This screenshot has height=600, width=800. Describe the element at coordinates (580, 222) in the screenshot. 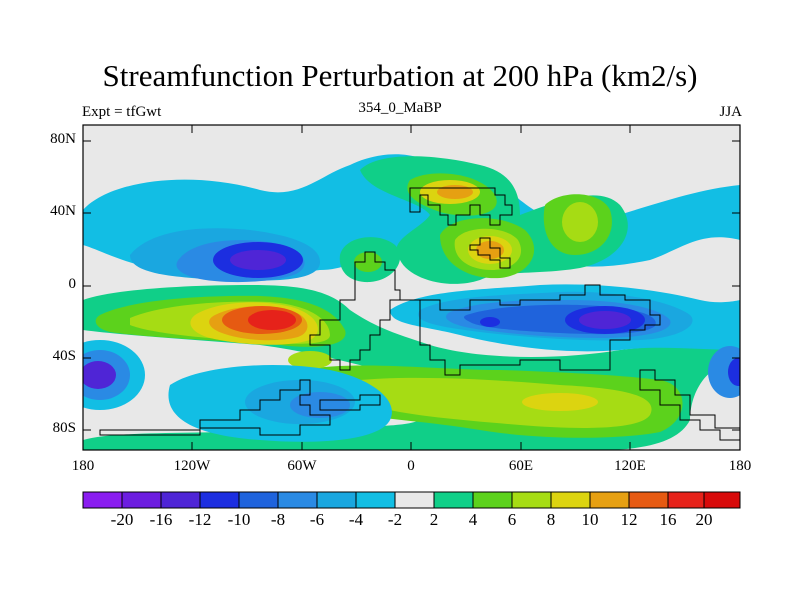

I see `contour-asia-positive-core` at that location.